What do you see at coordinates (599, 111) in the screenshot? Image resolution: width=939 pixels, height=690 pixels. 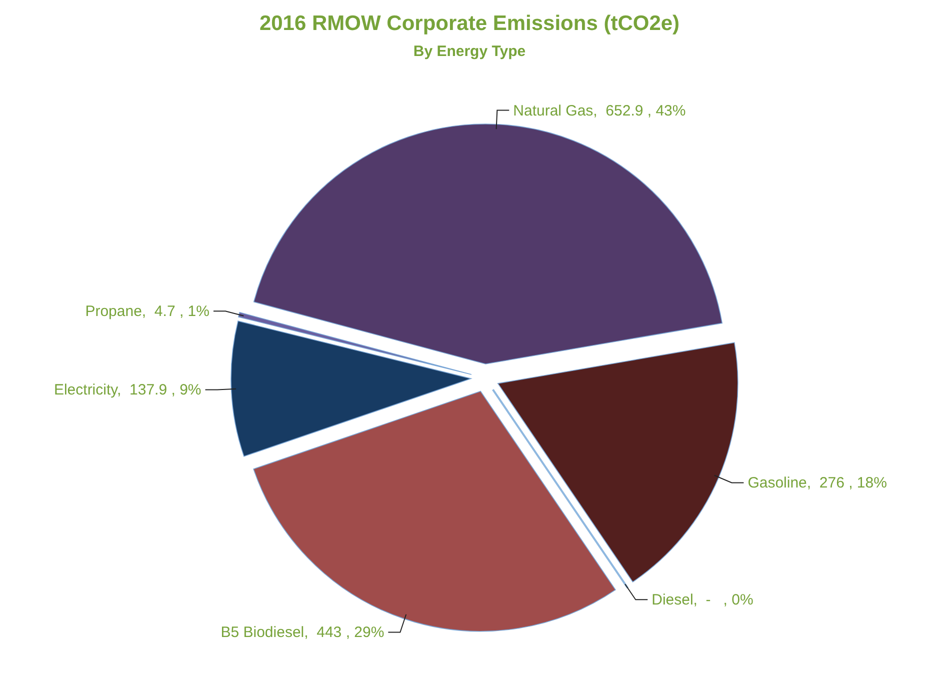 I see `slice-label: Natural Gas, 652.9 , 43%` at bounding box center [599, 111].